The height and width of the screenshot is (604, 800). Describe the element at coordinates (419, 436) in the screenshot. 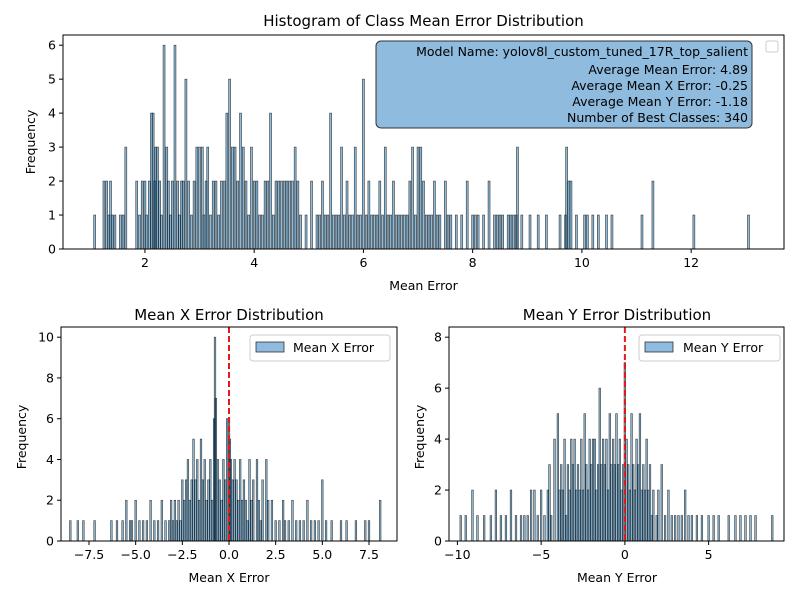

I see `mean-y-error-y-label: Frequency` at that location.